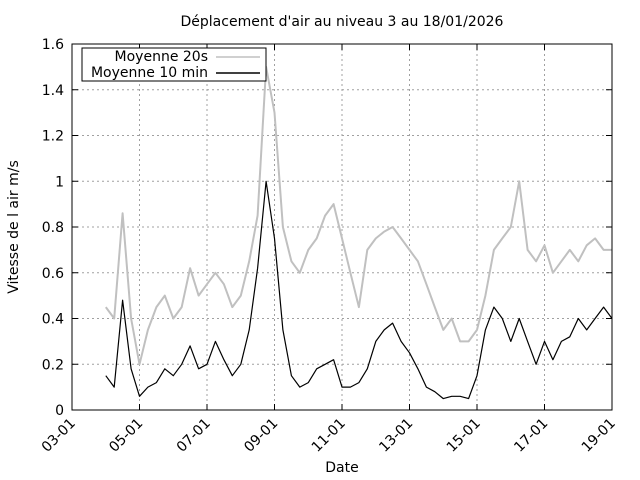 This screenshot has width=640, height=480. I want to click on legend-box, so click(174, 64).